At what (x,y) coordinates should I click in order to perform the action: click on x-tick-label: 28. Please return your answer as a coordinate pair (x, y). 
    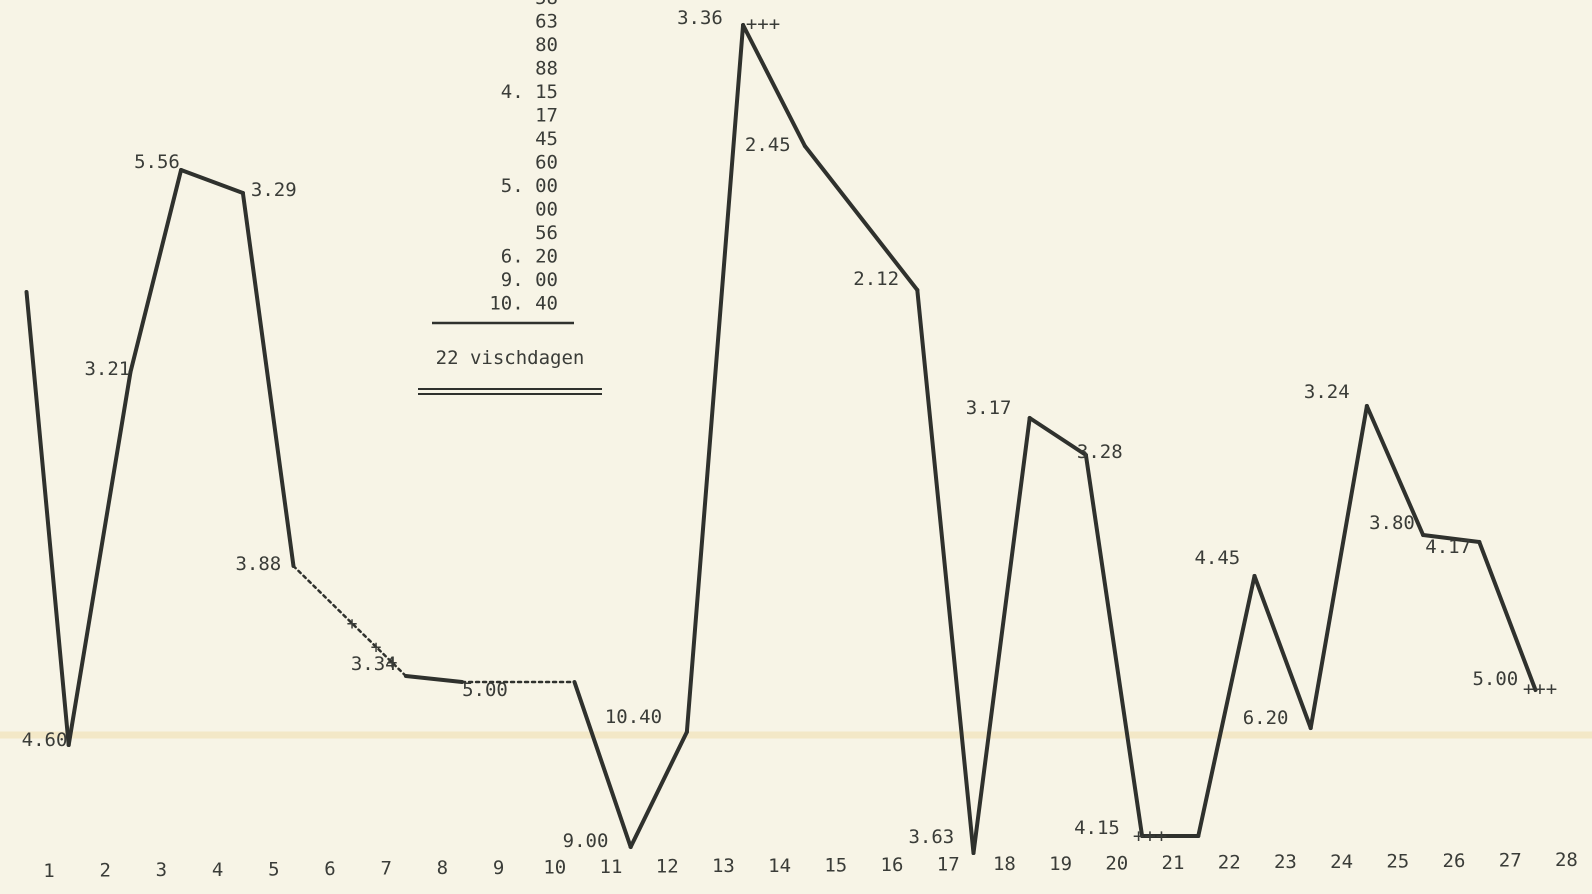
    Looking at the image, I should click on (1566, 860).